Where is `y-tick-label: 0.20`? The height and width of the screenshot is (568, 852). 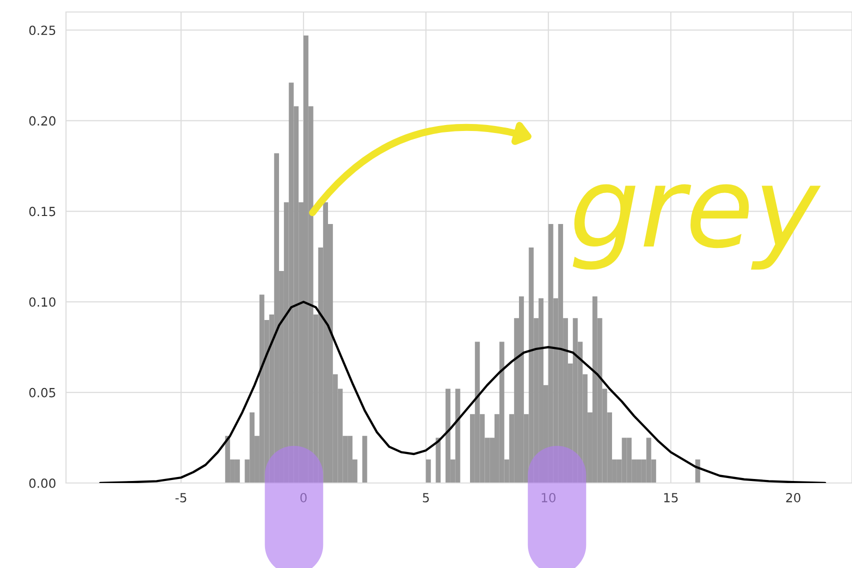
y-tick-label: 0.20 is located at coordinates (42, 121).